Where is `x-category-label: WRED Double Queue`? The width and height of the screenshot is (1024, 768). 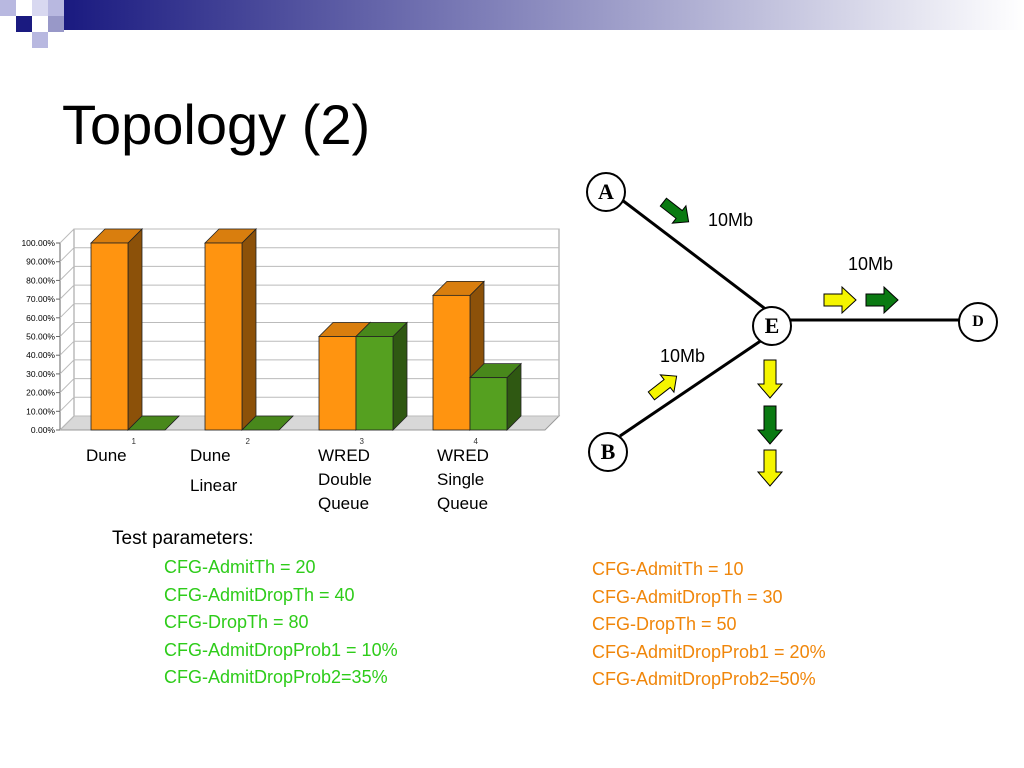 x-category-label: WRED Double Queue is located at coordinates (345, 480).